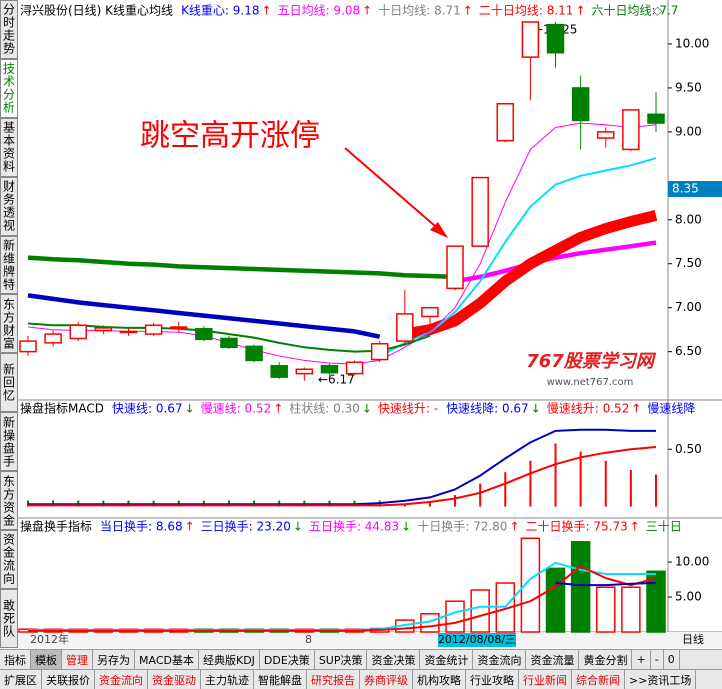 This screenshot has width=722, height=689. What do you see at coordinates (229, 659) in the screenshot?
I see `toolbar-button: 经典版KDJ` at bounding box center [229, 659].